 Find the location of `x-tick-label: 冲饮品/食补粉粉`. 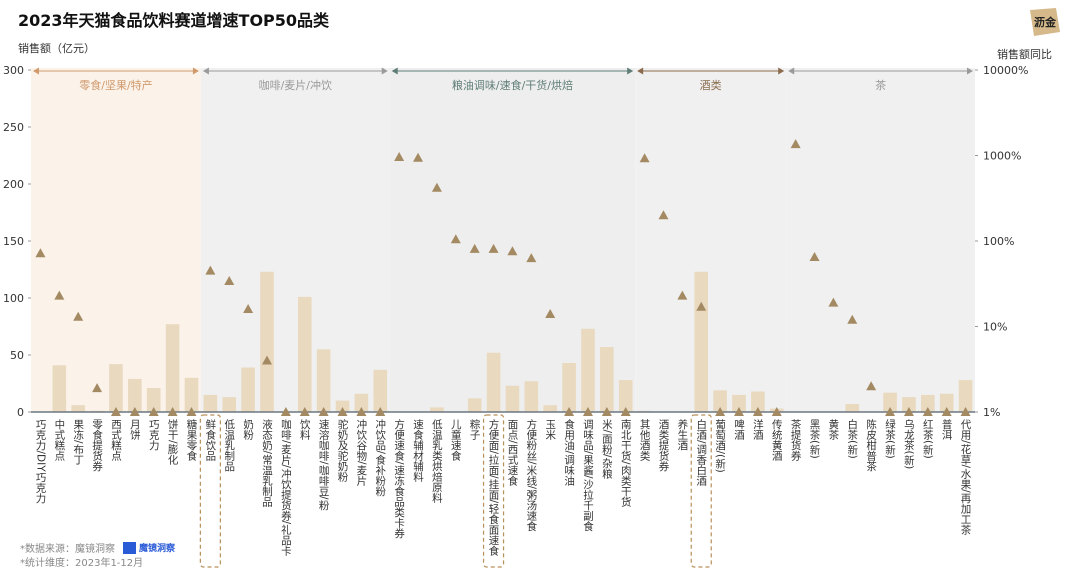

x-tick-label: 冲饮品/食补粉粉 is located at coordinates (380, 457).